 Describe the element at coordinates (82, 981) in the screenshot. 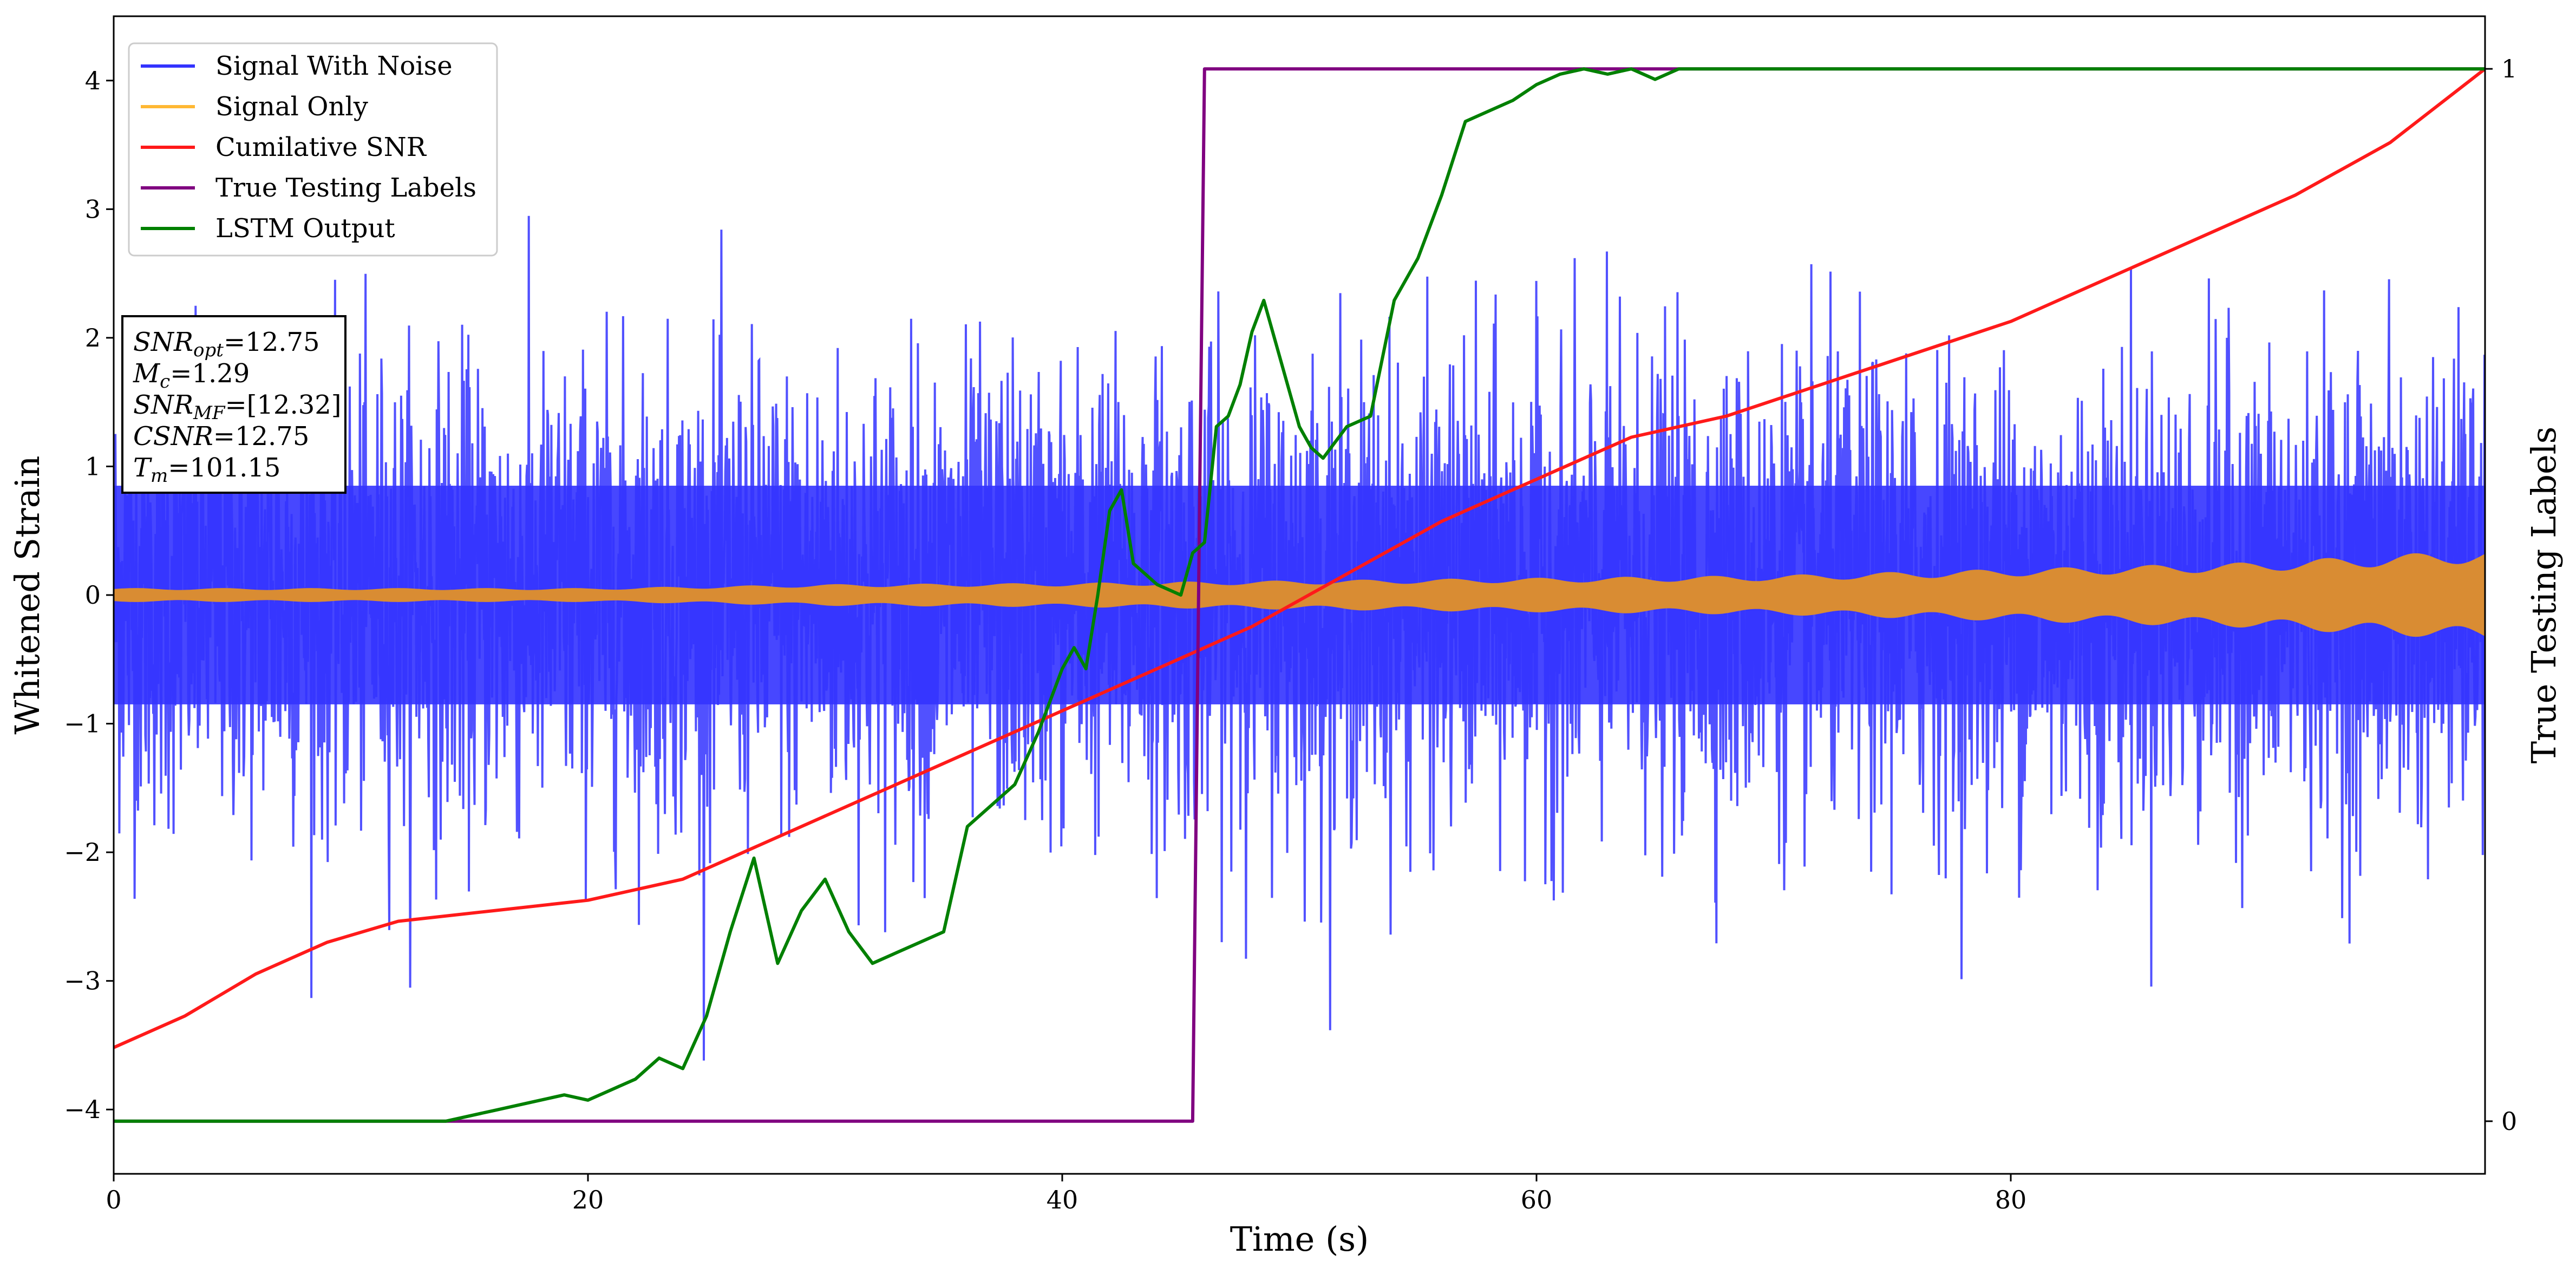

I see `y-tick-label: −3` at that location.